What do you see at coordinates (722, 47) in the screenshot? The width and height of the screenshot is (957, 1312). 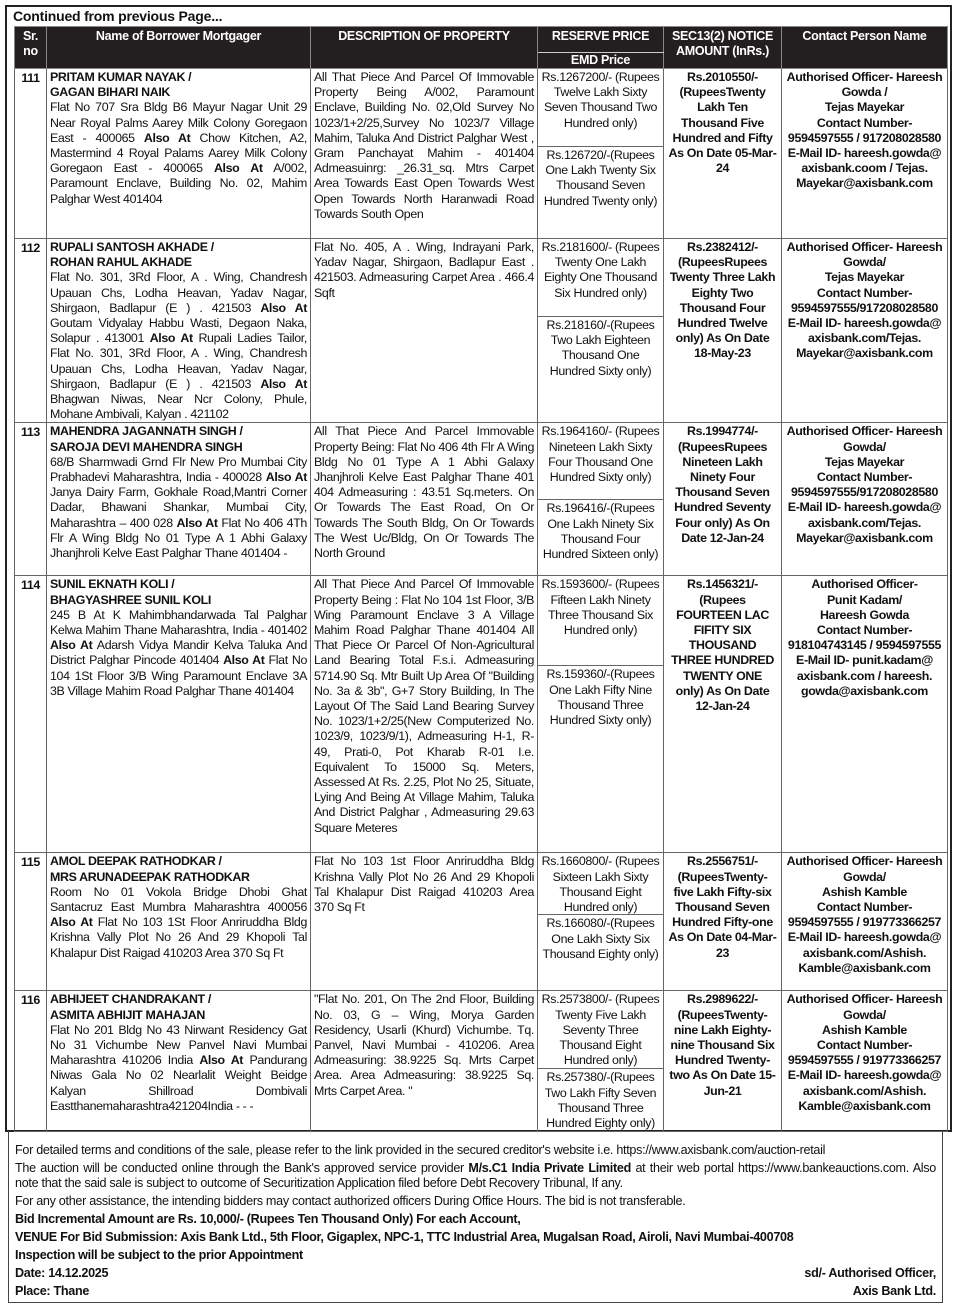 I see `header-notice-amount: SEC13(2) NOTICE AMOUNT (InRs.)` at bounding box center [722, 47].